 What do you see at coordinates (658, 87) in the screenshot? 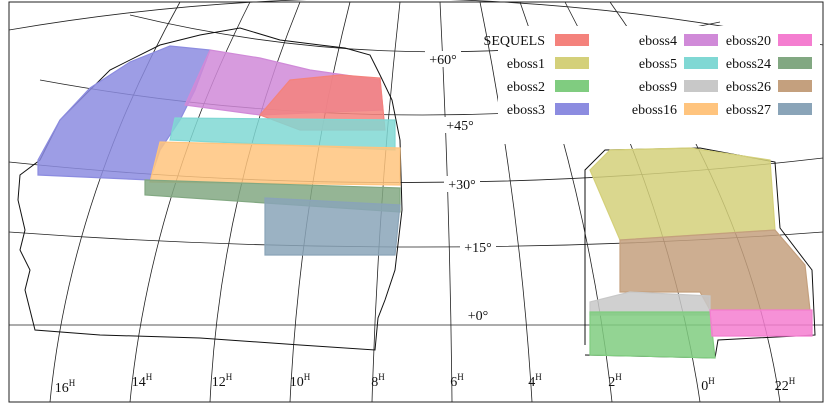
I see `legend-label: eboss9` at bounding box center [658, 87].